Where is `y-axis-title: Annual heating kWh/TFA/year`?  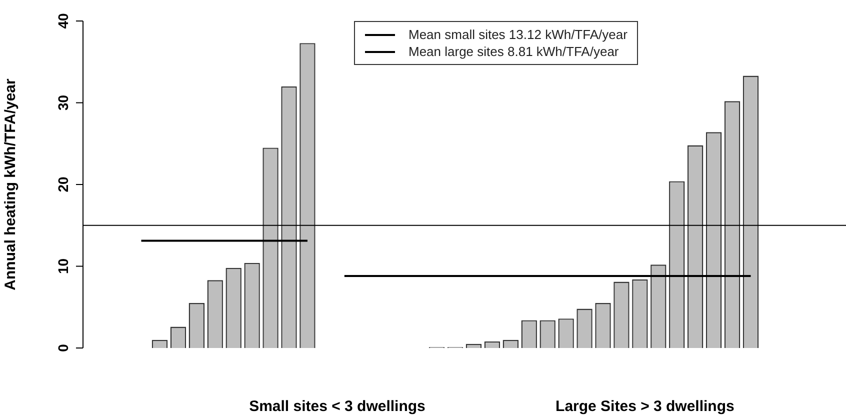
y-axis-title: Annual heating kWh/TFA/year is located at coordinates (11, 184).